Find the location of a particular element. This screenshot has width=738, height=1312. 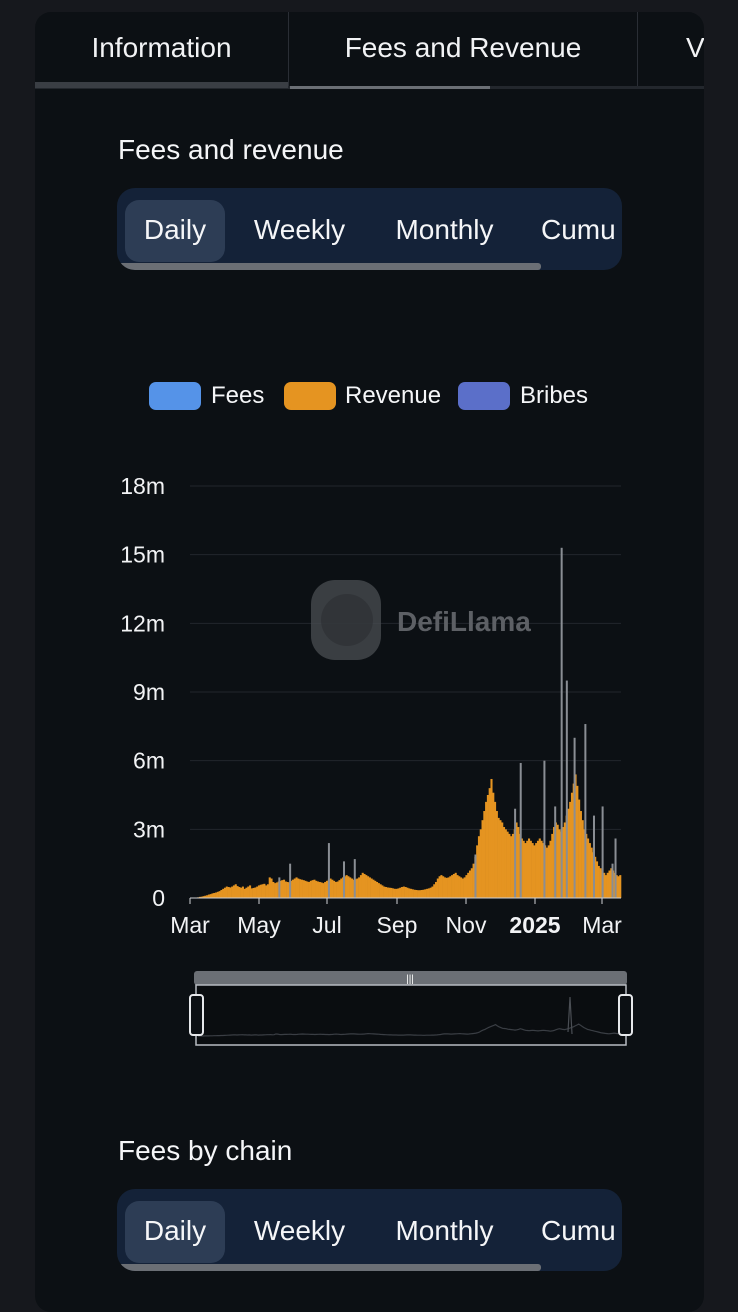

fees-by-chain-period-selector: Daily Weekly Monthly Cumu is located at coordinates (369, 1230).